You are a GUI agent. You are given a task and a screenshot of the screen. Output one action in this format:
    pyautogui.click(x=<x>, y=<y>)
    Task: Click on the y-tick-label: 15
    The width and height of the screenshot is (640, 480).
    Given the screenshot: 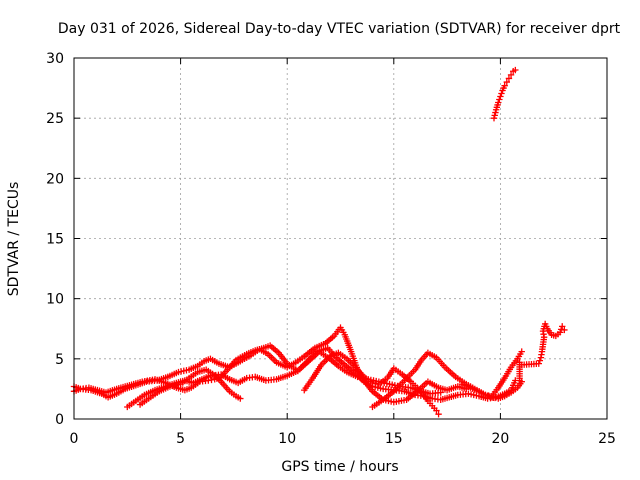 What is the action you would take?
    pyautogui.click(x=55, y=240)
    